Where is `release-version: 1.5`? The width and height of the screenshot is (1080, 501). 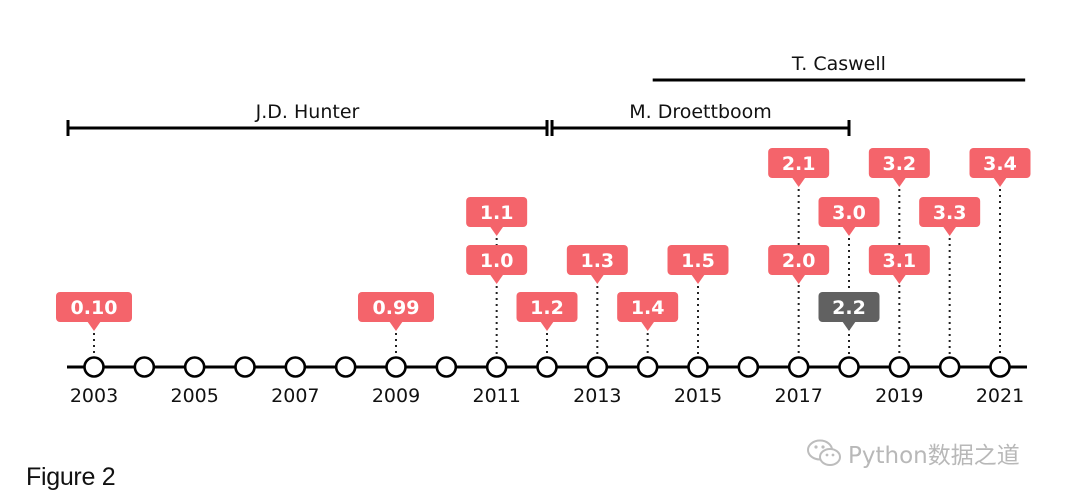 release-version: 1.5 is located at coordinates (698, 261).